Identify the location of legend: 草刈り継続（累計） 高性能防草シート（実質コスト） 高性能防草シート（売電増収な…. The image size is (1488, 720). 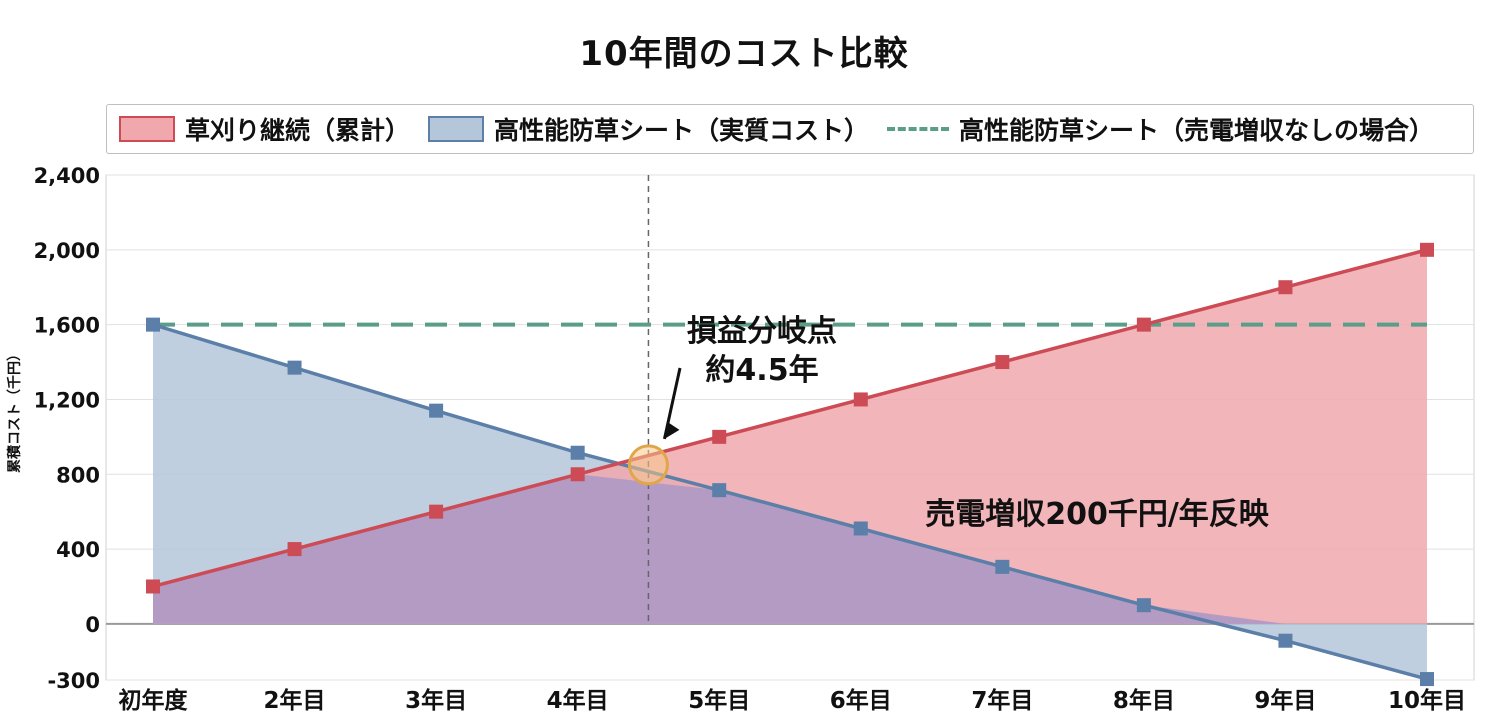
(790, 129).